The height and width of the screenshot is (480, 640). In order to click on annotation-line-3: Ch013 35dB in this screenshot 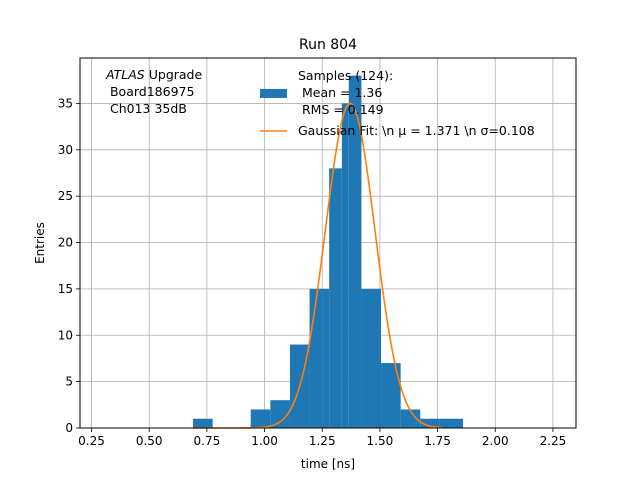, I will do `click(146, 108)`.